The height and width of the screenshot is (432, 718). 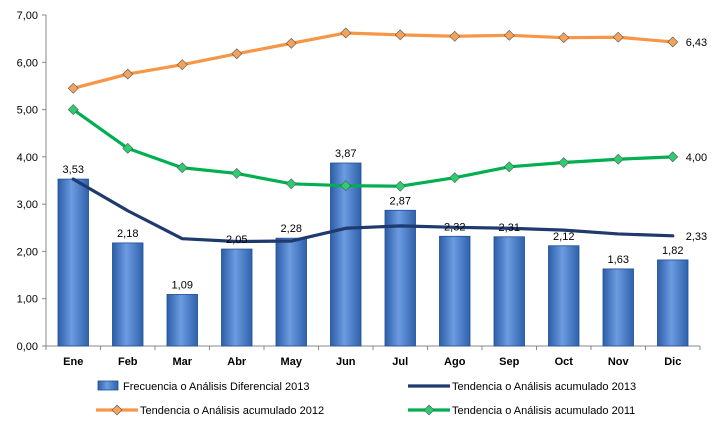 I want to click on bar-data-label: 2,28, so click(x=291, y=229).